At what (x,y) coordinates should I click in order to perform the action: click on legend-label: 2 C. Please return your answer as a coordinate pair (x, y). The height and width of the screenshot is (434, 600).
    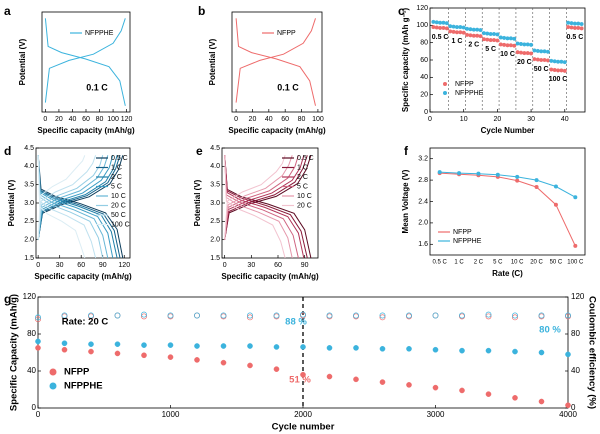
    Looking at the image, I should click on (302, 177).